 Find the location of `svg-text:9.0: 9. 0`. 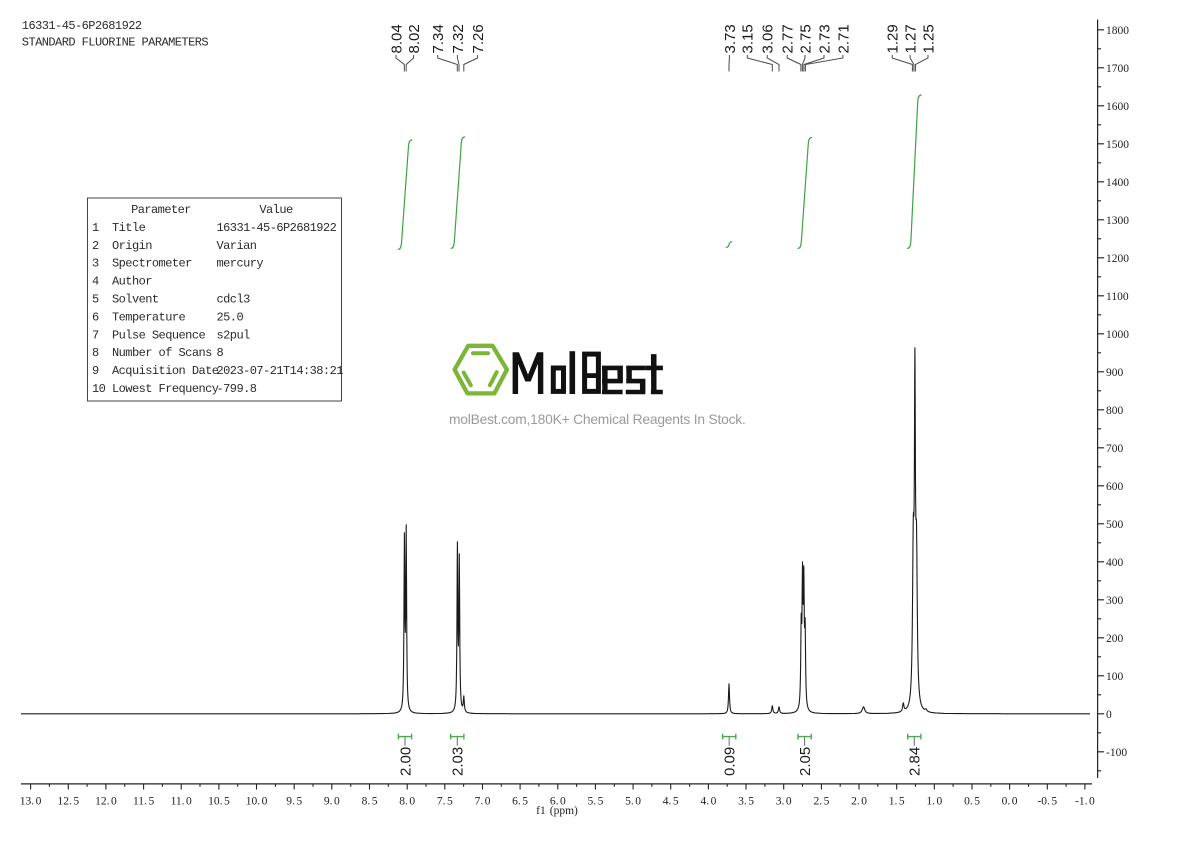

svg-text:9.0: 9. 0 is located at coordinates (332, 802).